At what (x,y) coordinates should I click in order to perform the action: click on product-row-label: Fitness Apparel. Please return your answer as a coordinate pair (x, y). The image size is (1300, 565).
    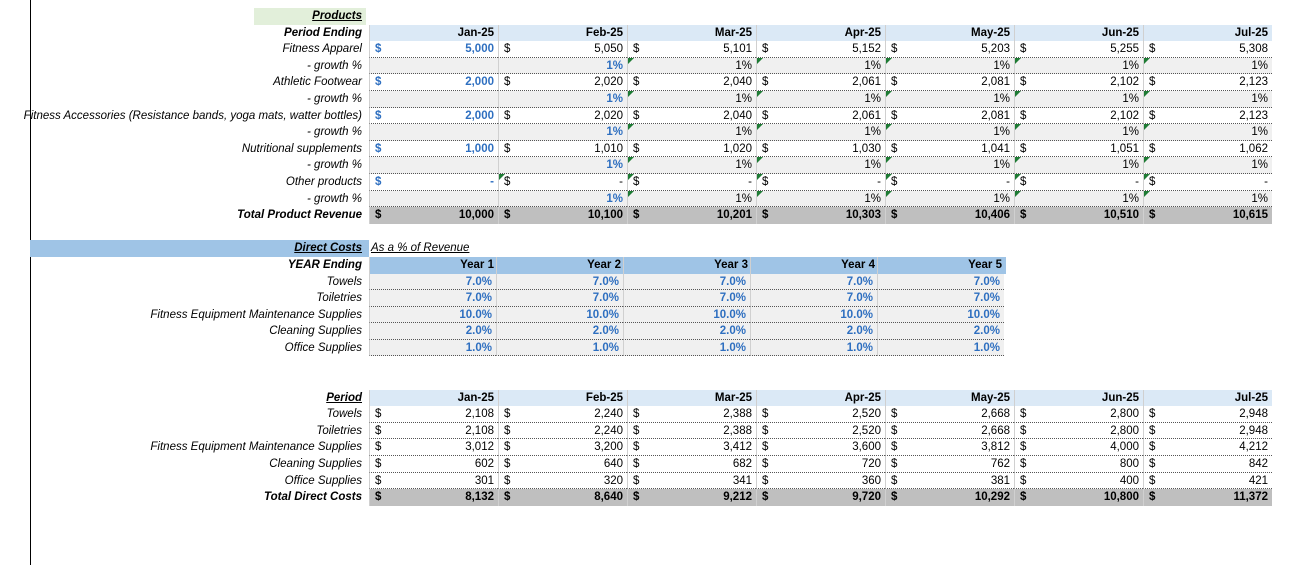
    Looking at the image, I should click on (322, 49).